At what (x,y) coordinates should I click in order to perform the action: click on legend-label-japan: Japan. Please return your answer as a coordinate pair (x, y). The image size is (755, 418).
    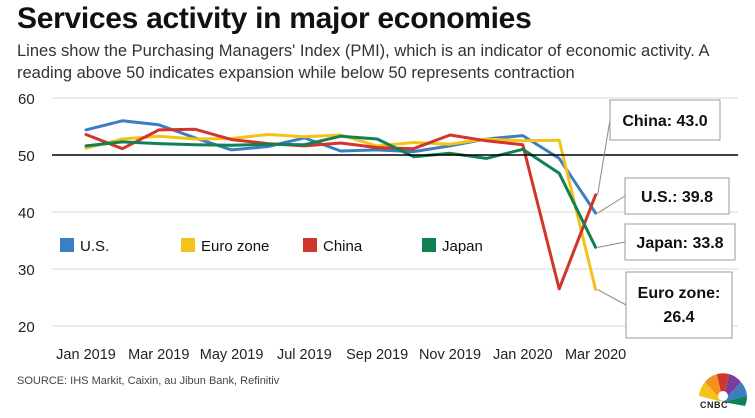
    Looking at the image, I should click on (462, 246).